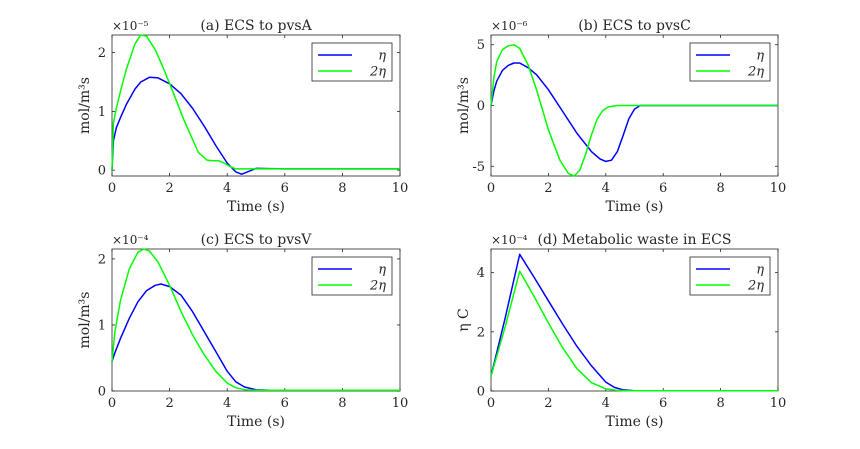  I want to click on y-exponent-label: ×10⁻⁵, so click(130, 26).